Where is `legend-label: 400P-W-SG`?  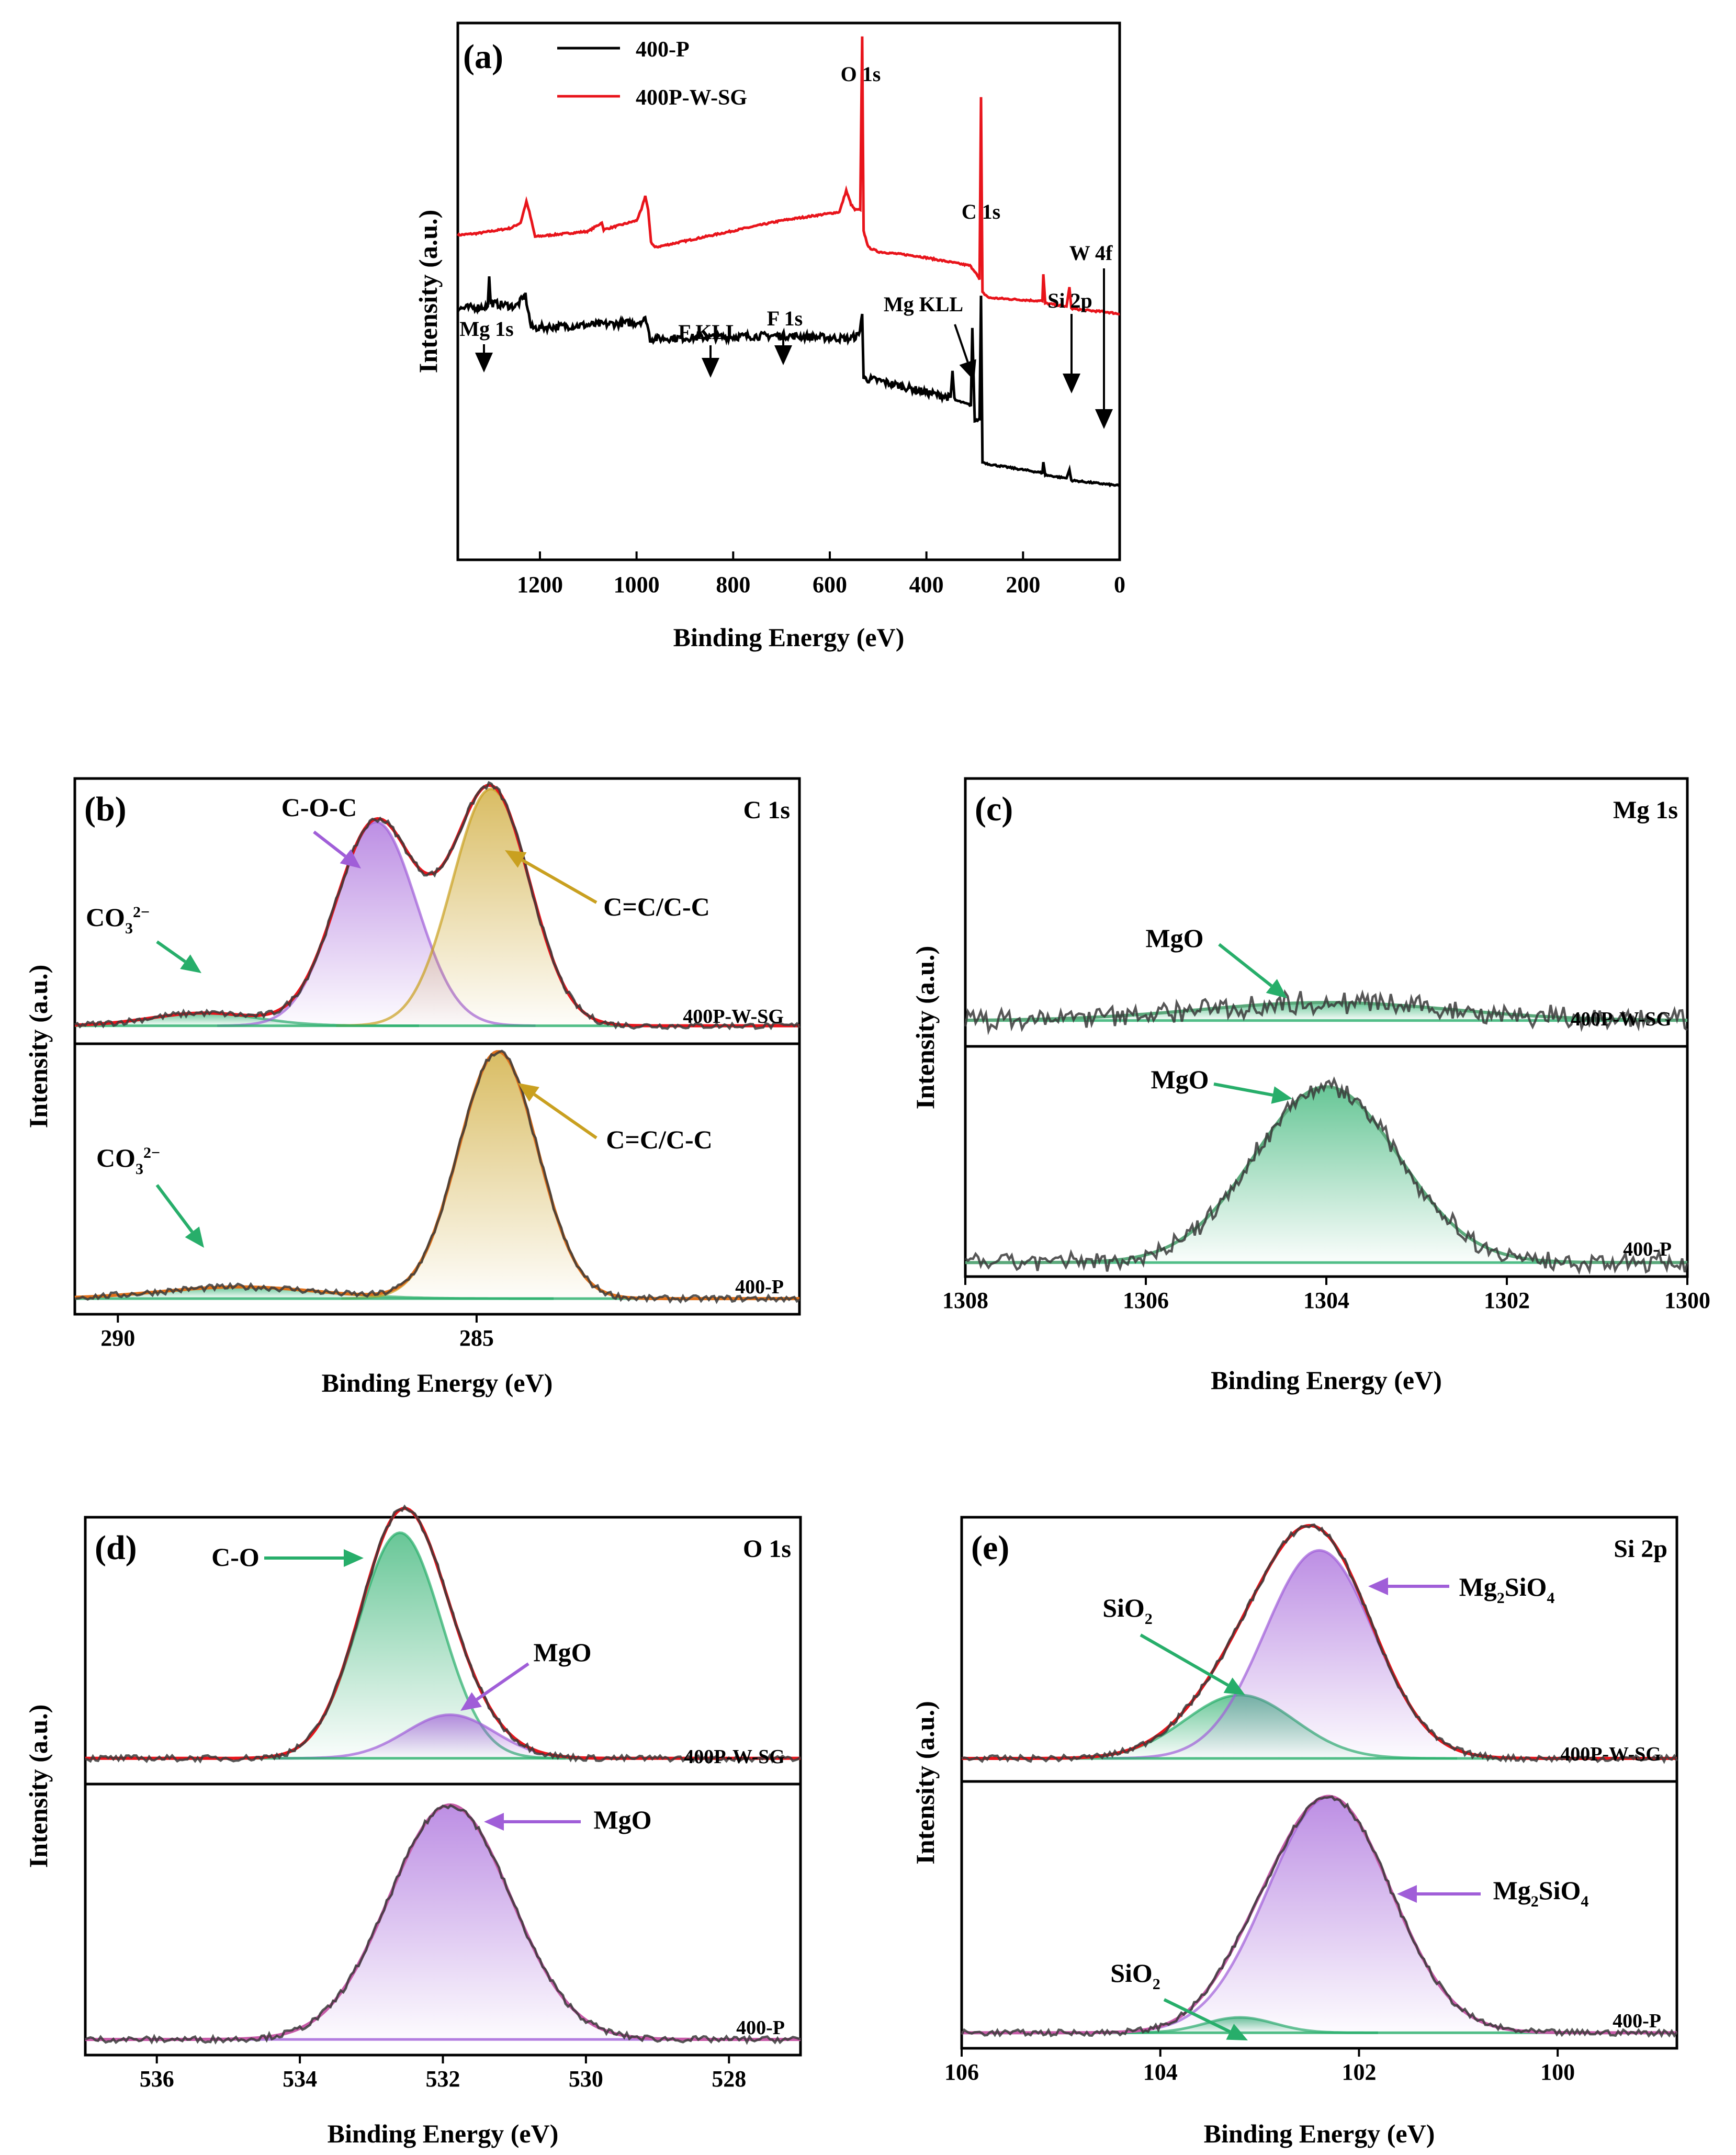 legend-label: 400P-W-SG is located at coordinates (691, 98).